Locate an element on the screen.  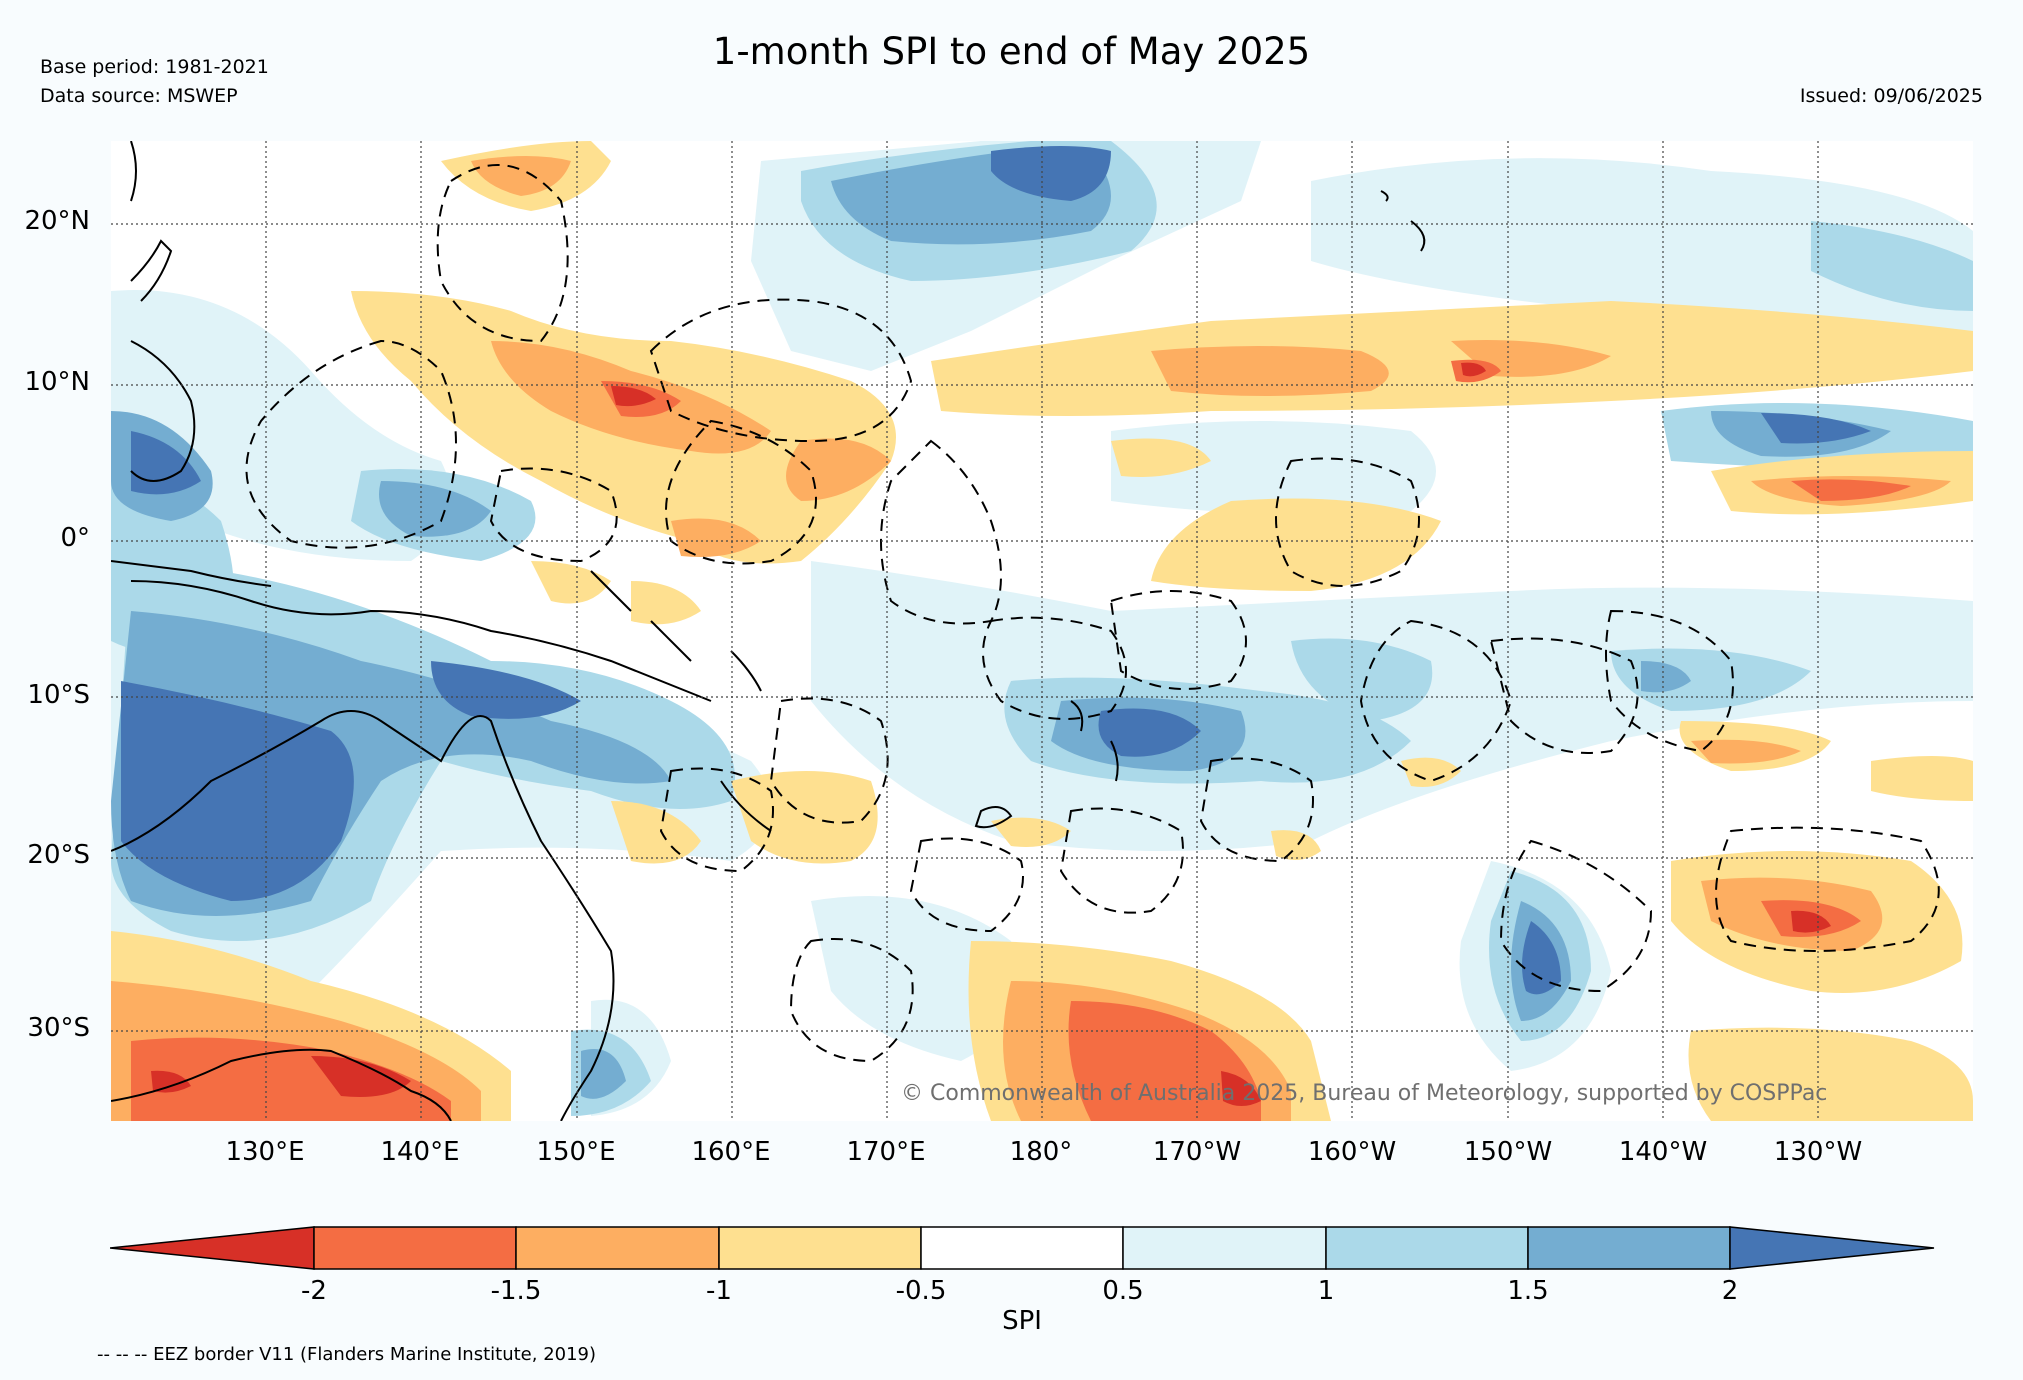
lon-label-180: 180° is located at coordinates (1041, 1152).